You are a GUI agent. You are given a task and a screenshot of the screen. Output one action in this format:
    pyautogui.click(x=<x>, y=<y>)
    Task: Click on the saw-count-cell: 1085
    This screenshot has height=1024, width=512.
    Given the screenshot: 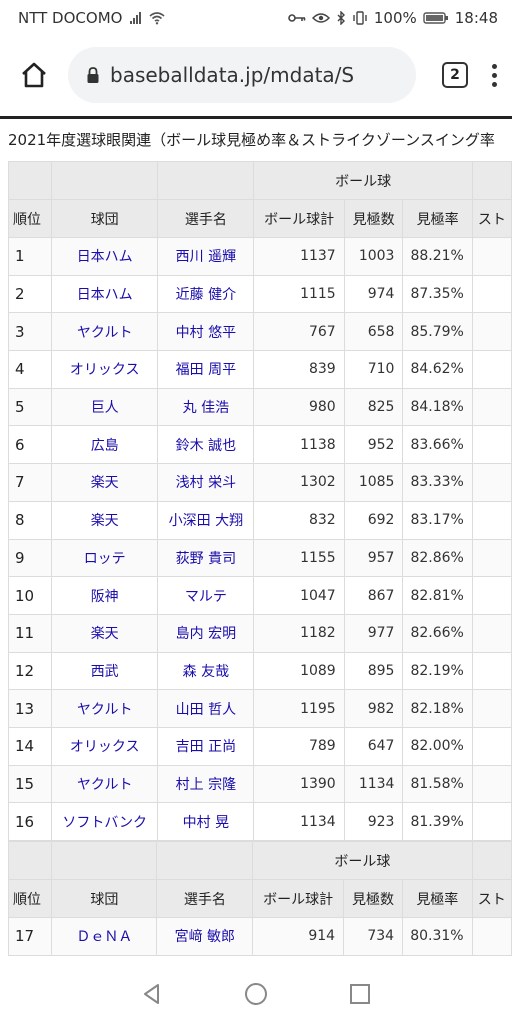 What is the action you would take?
    pyautogui.click(x=373, y=482)
    